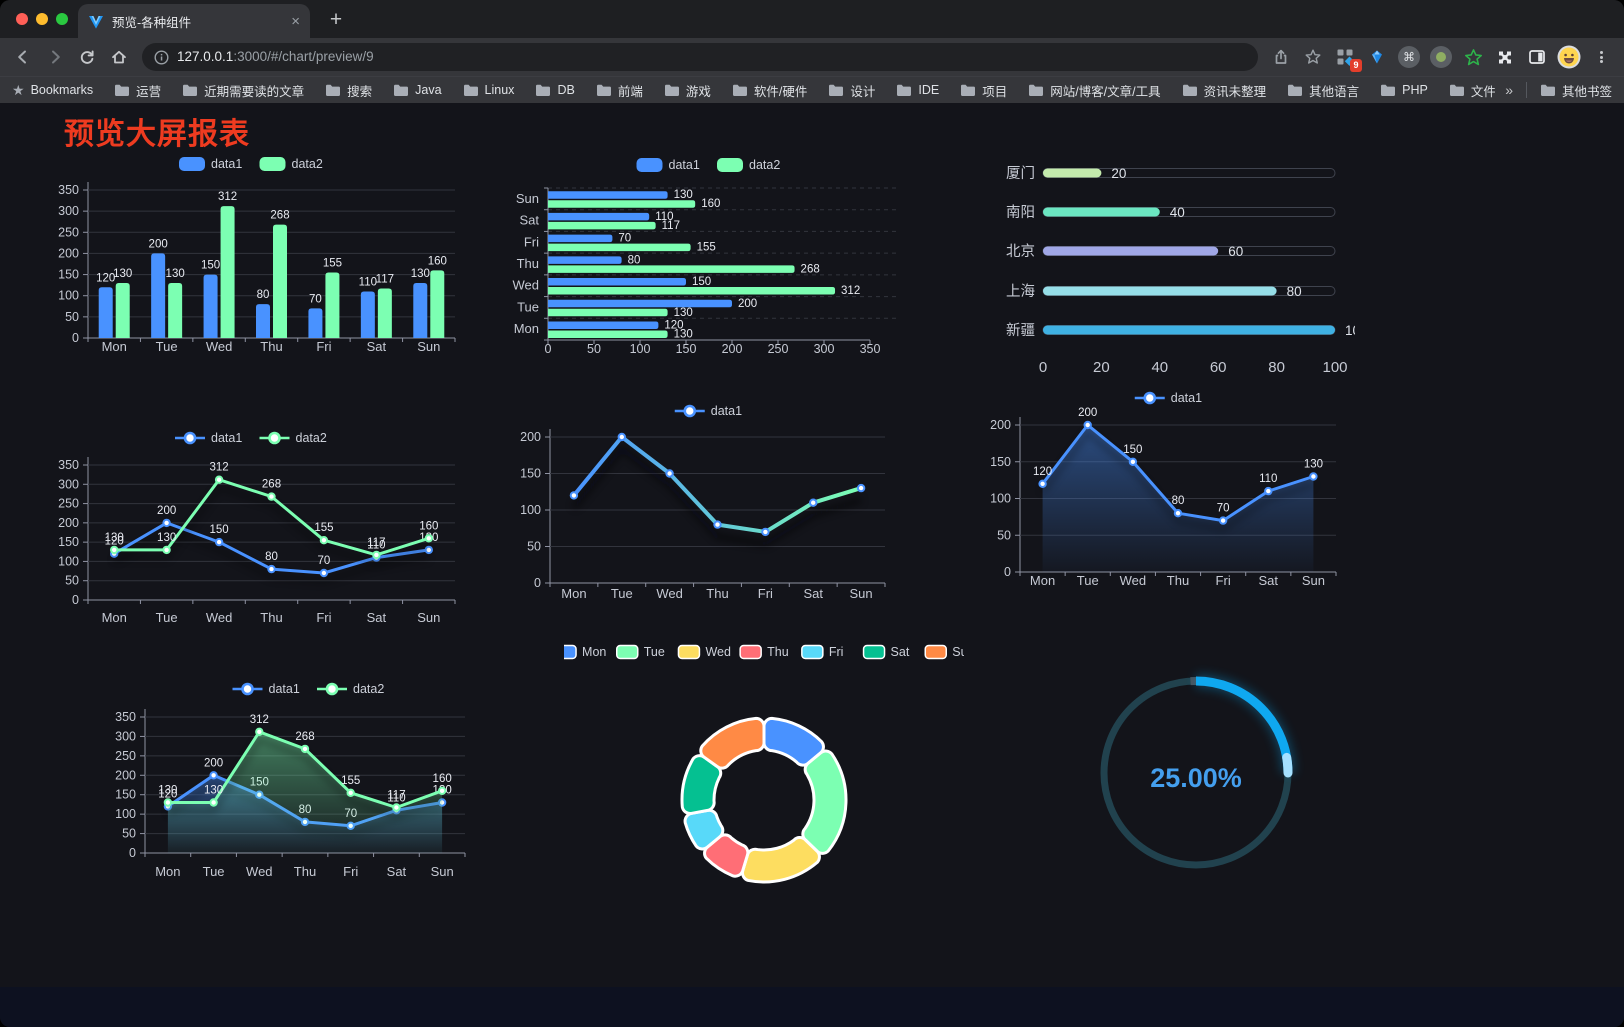 Image resolution: width=1624 pixels, height=1027 pixels. Describe the element at coordinates (437, 261) in the screenshot. I see `svg-text: 160` at that location.